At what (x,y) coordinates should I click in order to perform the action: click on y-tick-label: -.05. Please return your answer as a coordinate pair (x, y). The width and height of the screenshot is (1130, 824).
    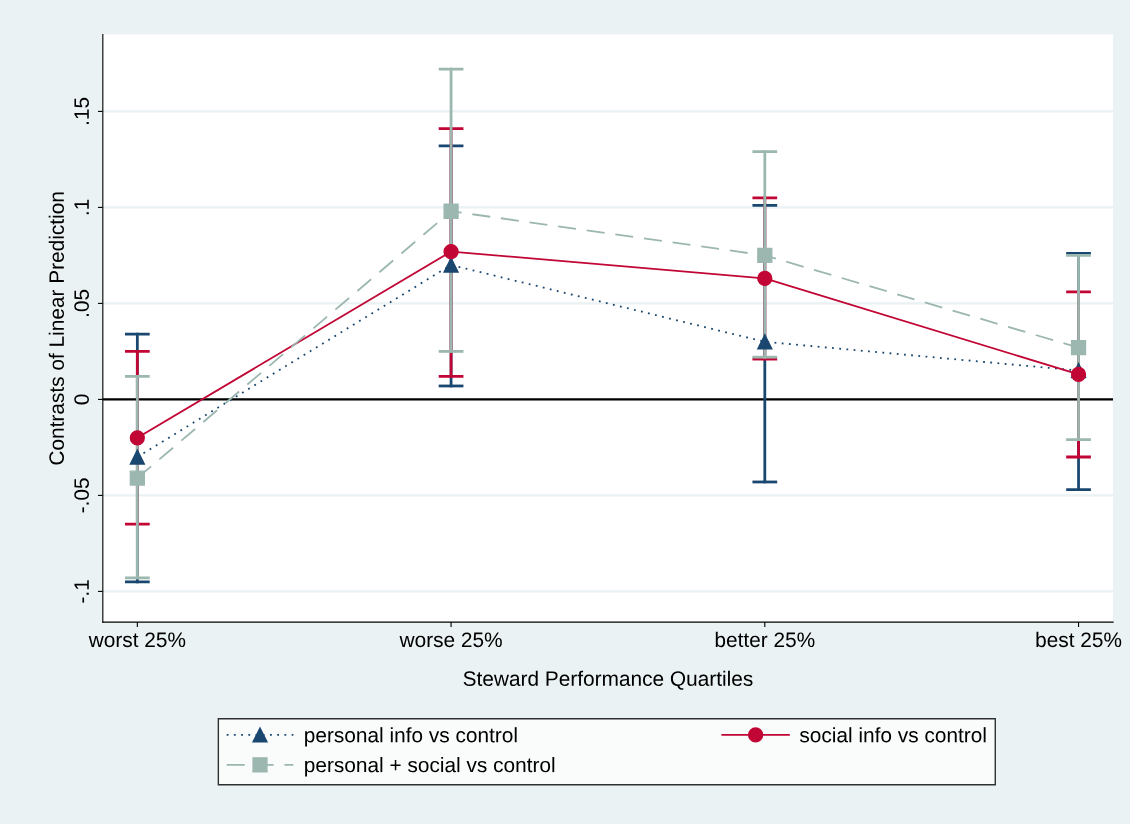
    Looking at the image, I should click on (81, 495).